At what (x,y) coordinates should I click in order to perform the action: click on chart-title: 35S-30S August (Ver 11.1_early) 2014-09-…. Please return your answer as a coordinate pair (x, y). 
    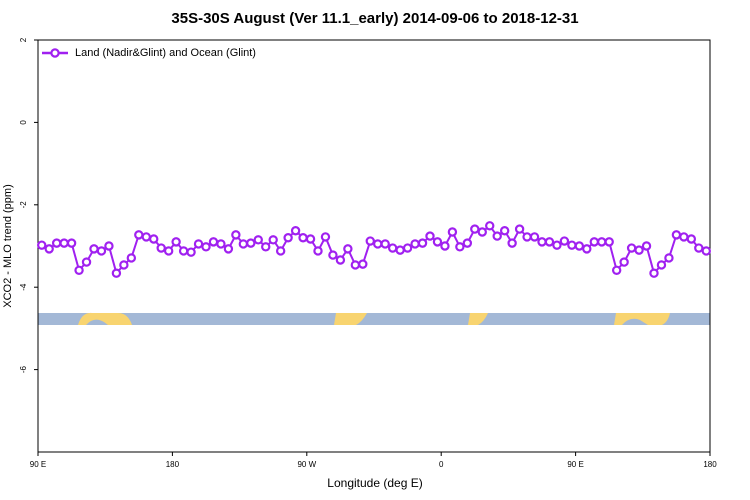
    Looking at the image, I should click on (374, 18).